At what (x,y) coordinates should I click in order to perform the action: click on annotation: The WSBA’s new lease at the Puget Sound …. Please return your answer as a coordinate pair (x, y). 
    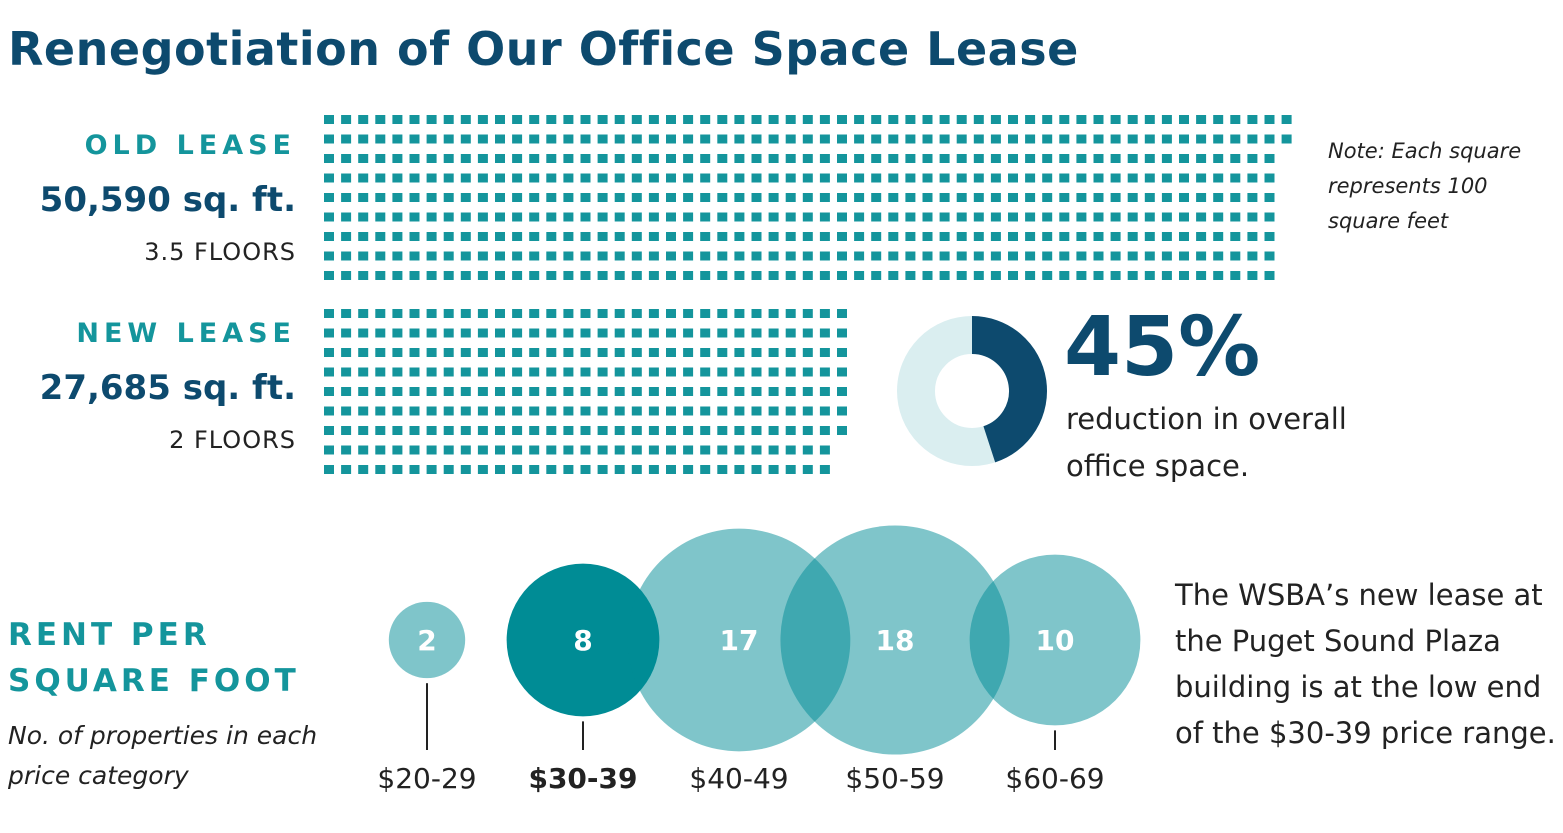
    Looking at the image, I should click on (1365, 664).